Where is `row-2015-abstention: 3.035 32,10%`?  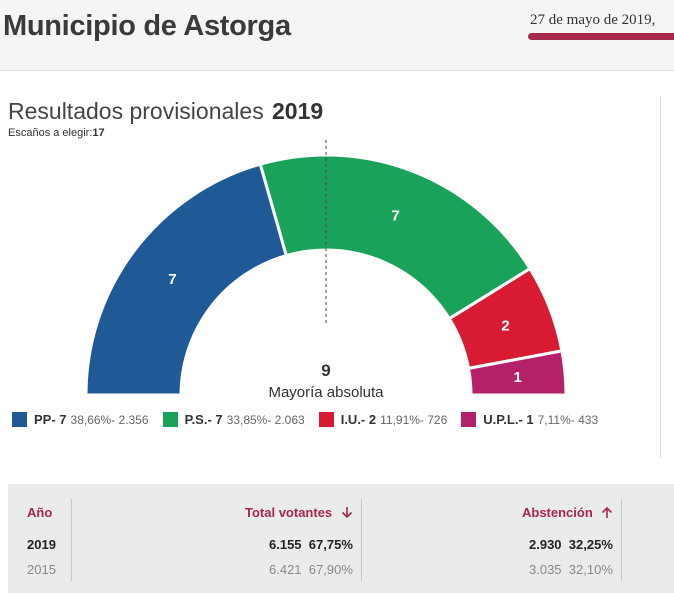
row-2015-abstention: 3.035 32,10% is located at coordinates (571, 569).